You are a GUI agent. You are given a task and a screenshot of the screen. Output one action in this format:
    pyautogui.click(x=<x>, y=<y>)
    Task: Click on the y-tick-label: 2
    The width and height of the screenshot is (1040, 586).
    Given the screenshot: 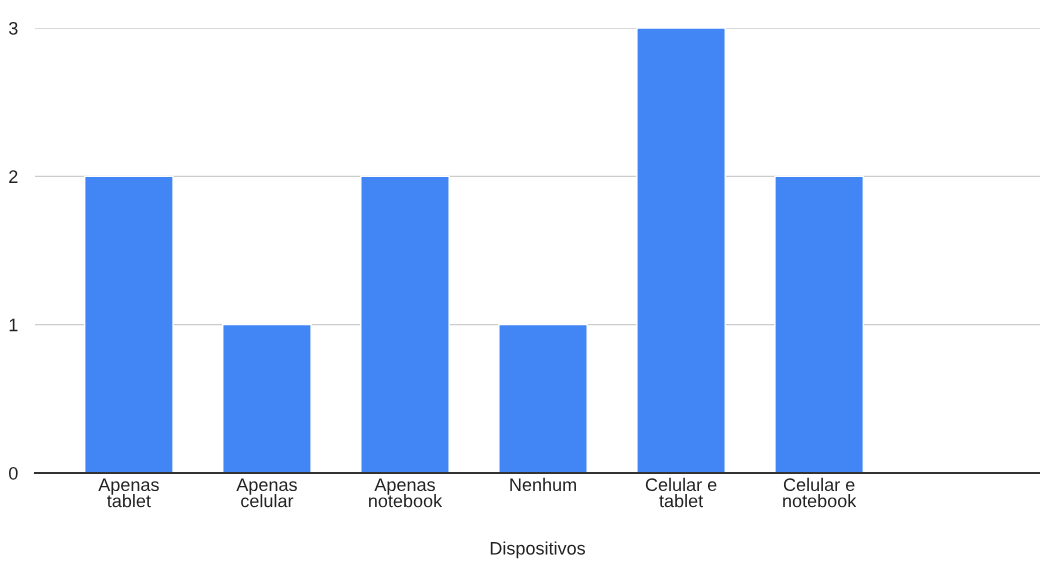 What is the action you would take?
    pyautogui.click(x=13, y=176)
    